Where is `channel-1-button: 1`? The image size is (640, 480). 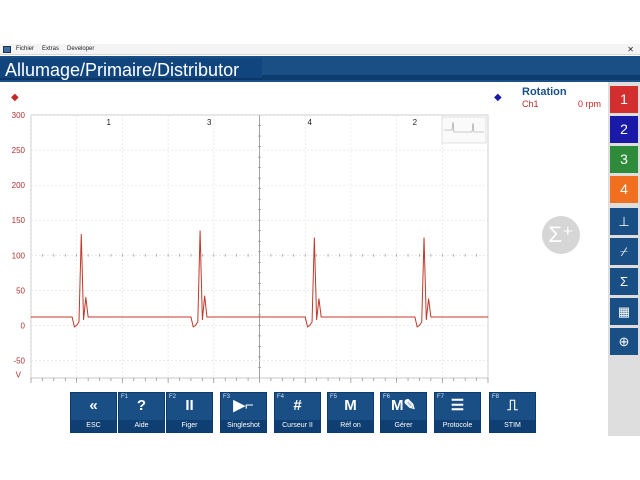 channel-1-button: 1 is located at coordinates (624, 99).